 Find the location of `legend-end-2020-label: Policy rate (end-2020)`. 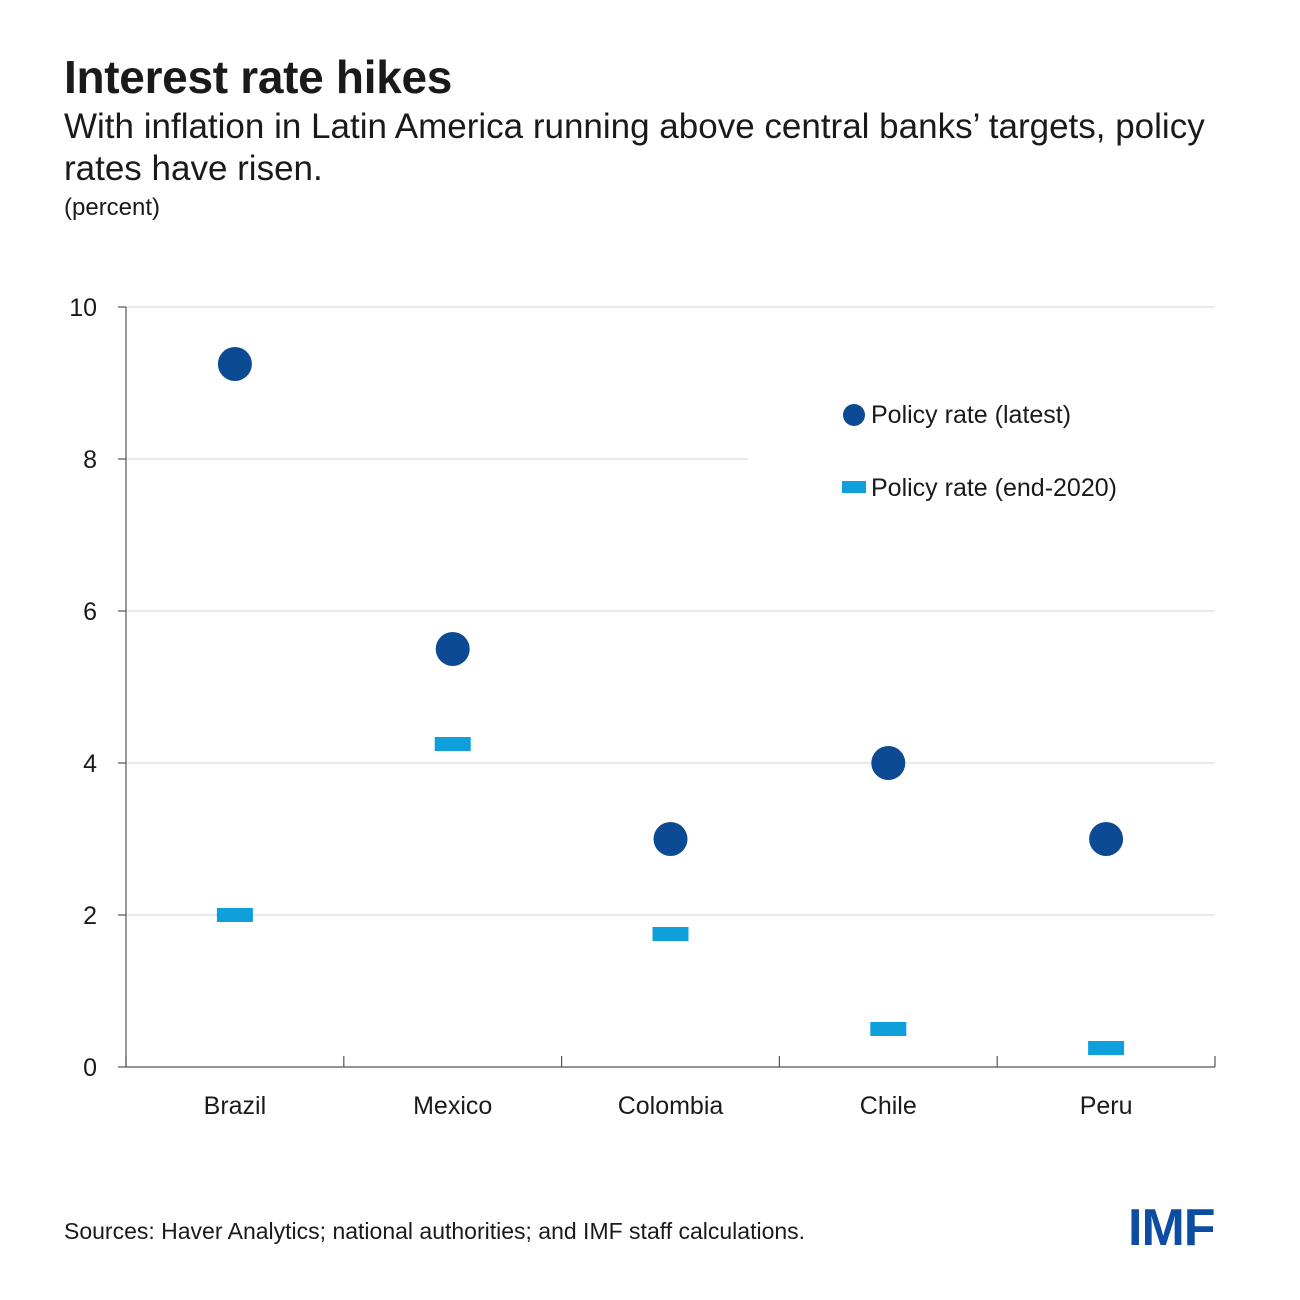

legend-end-2020-label: Policy rate (end-2020) is located at coordinates (994, 488).